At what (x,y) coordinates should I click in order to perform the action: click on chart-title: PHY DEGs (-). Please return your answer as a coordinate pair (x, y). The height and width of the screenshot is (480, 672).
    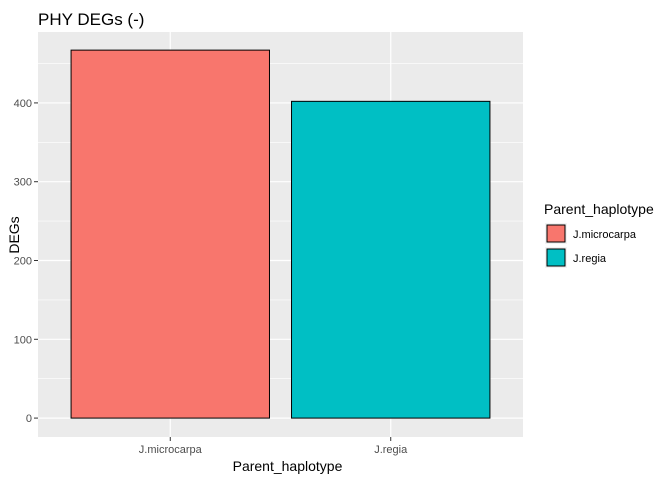
    Looking at the image, I should click on (91, 19).